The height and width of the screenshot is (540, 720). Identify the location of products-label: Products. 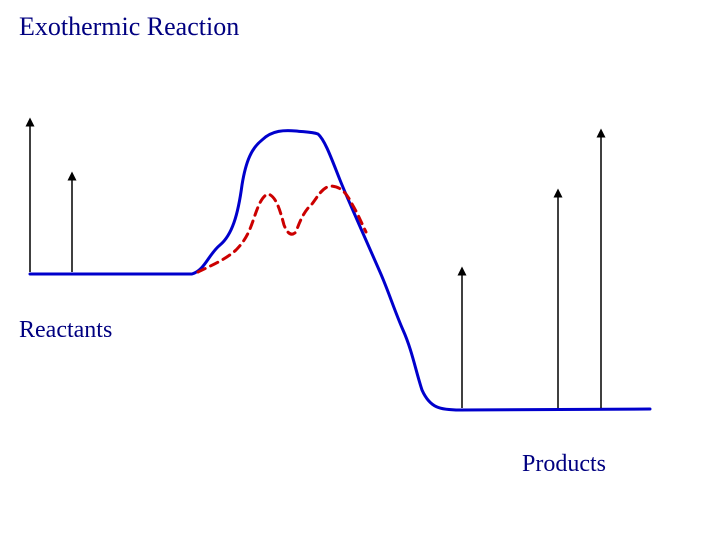
(564, 464).